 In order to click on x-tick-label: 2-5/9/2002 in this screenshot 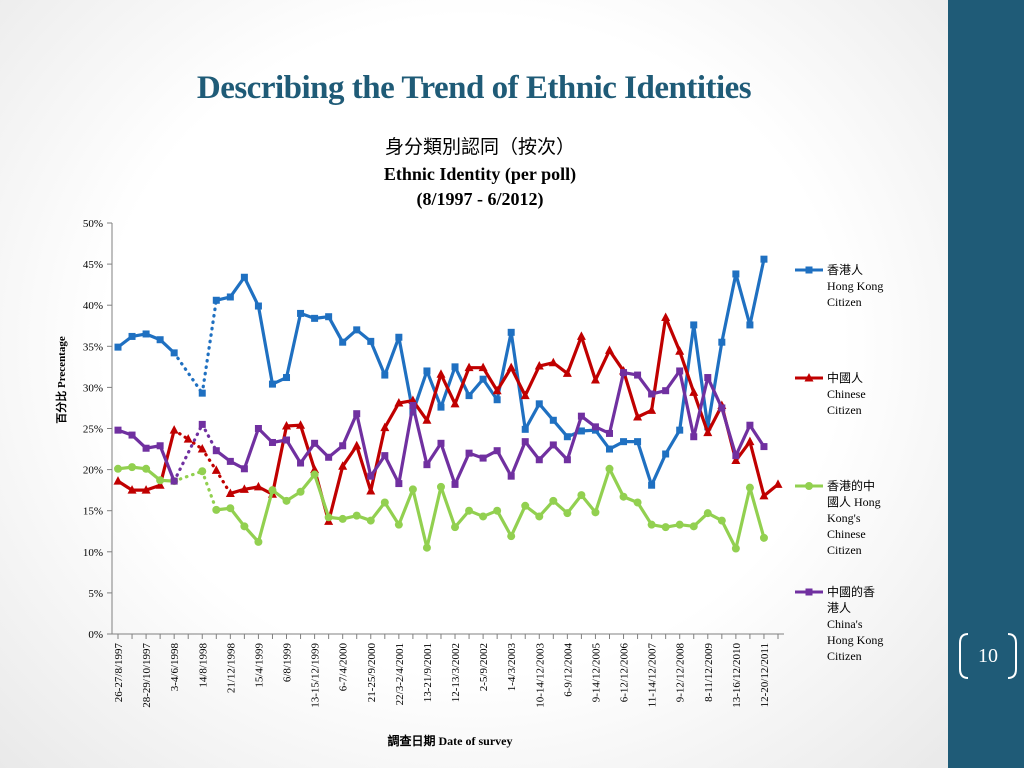, I will do `click(484, 667)`.